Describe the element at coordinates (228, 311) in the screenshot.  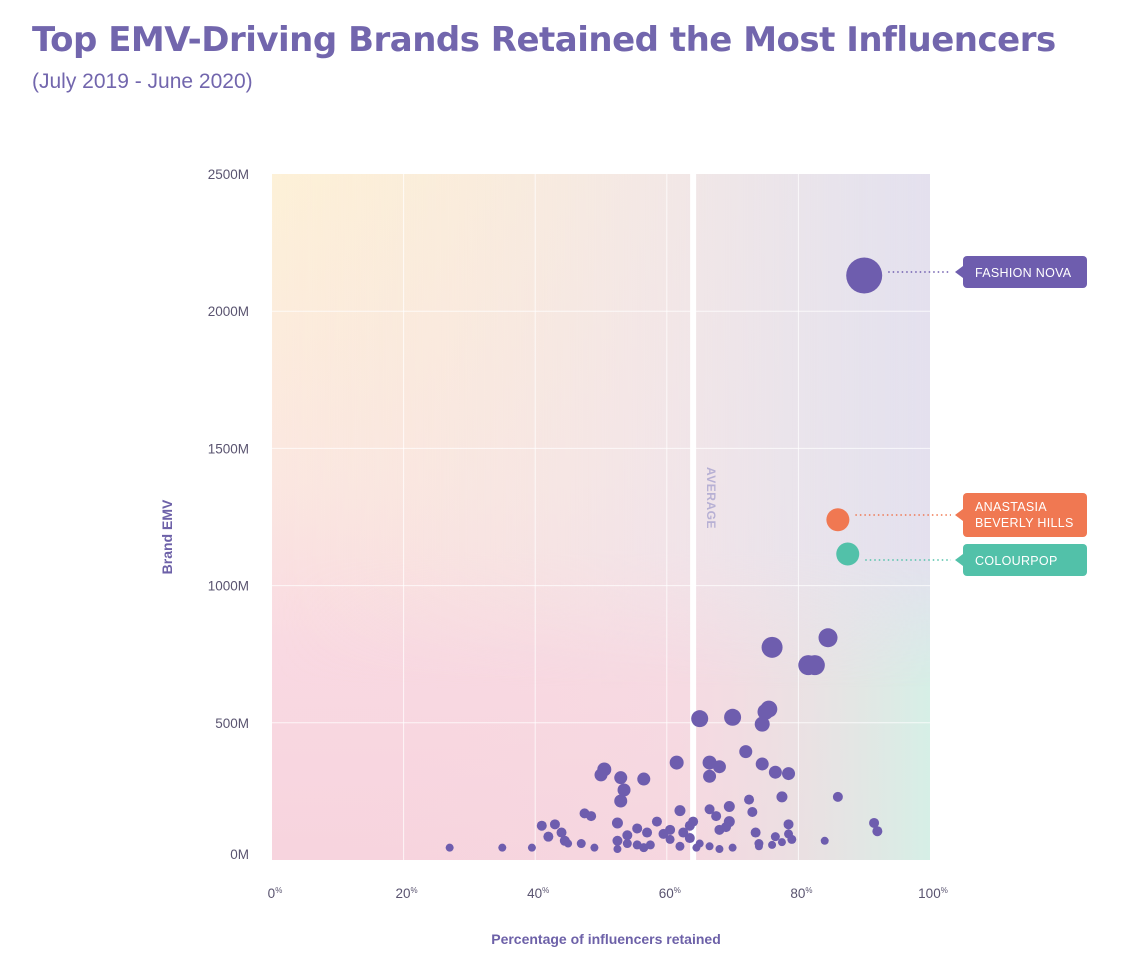
I see `y-tick-label: 2000M` at that location.